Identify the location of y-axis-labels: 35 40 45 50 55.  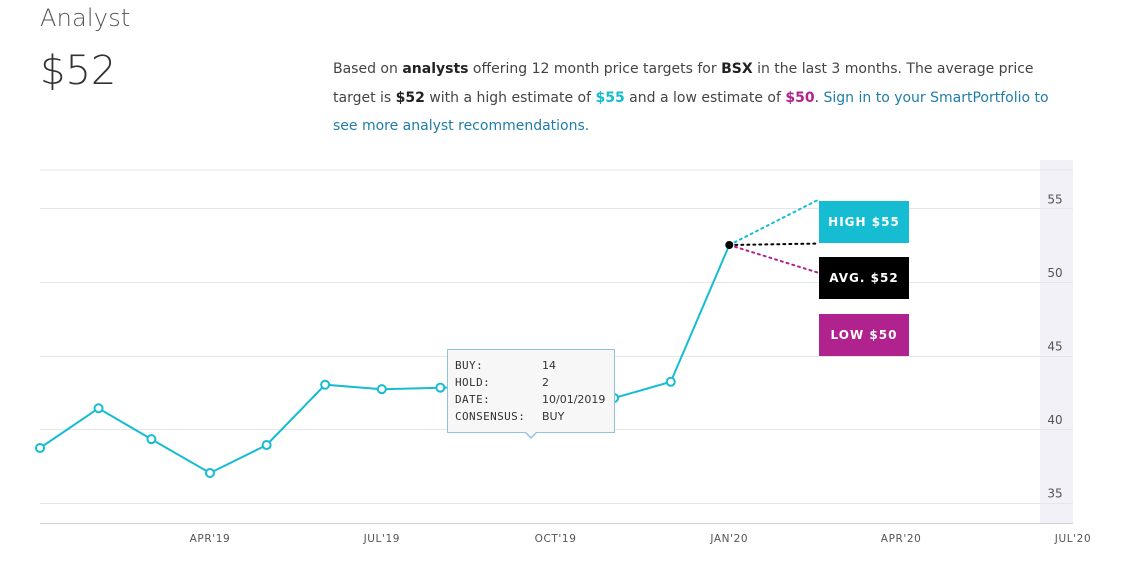
(1054, 346).